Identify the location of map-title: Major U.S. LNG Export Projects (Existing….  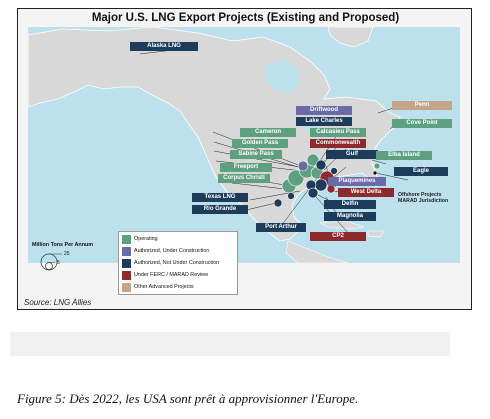
(245, 18).